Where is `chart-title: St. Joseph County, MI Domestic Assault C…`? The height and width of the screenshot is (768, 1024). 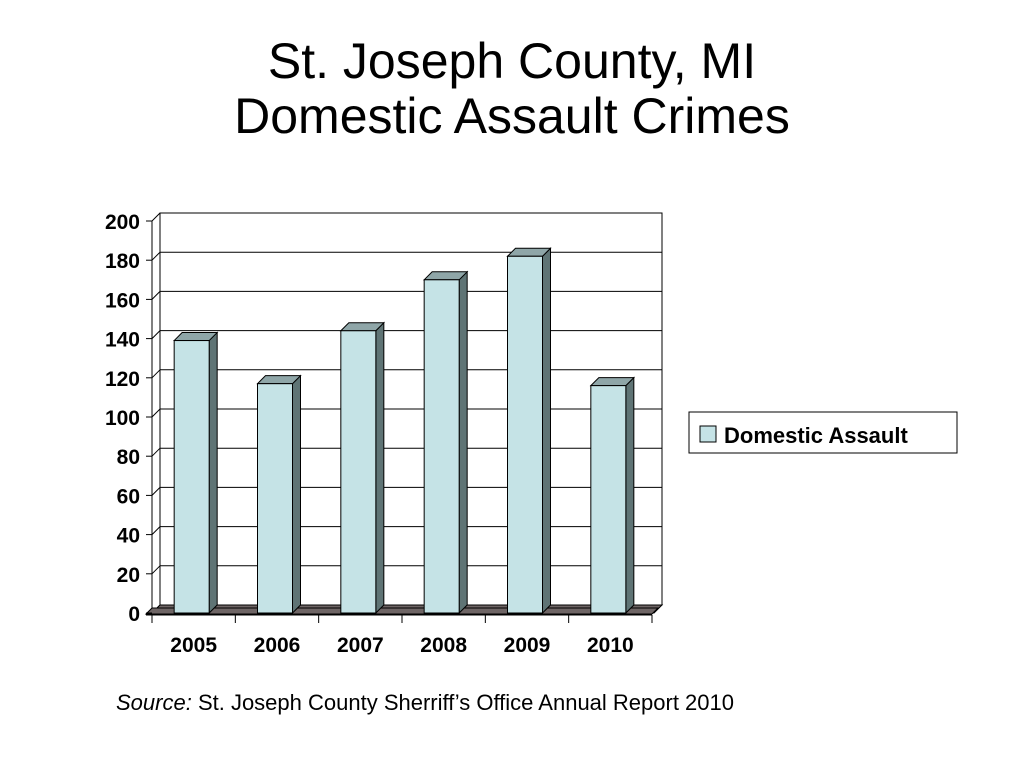
chart-title: St. Joseph County, MI Domestic Assault C… is located at coordinates (512, 89).